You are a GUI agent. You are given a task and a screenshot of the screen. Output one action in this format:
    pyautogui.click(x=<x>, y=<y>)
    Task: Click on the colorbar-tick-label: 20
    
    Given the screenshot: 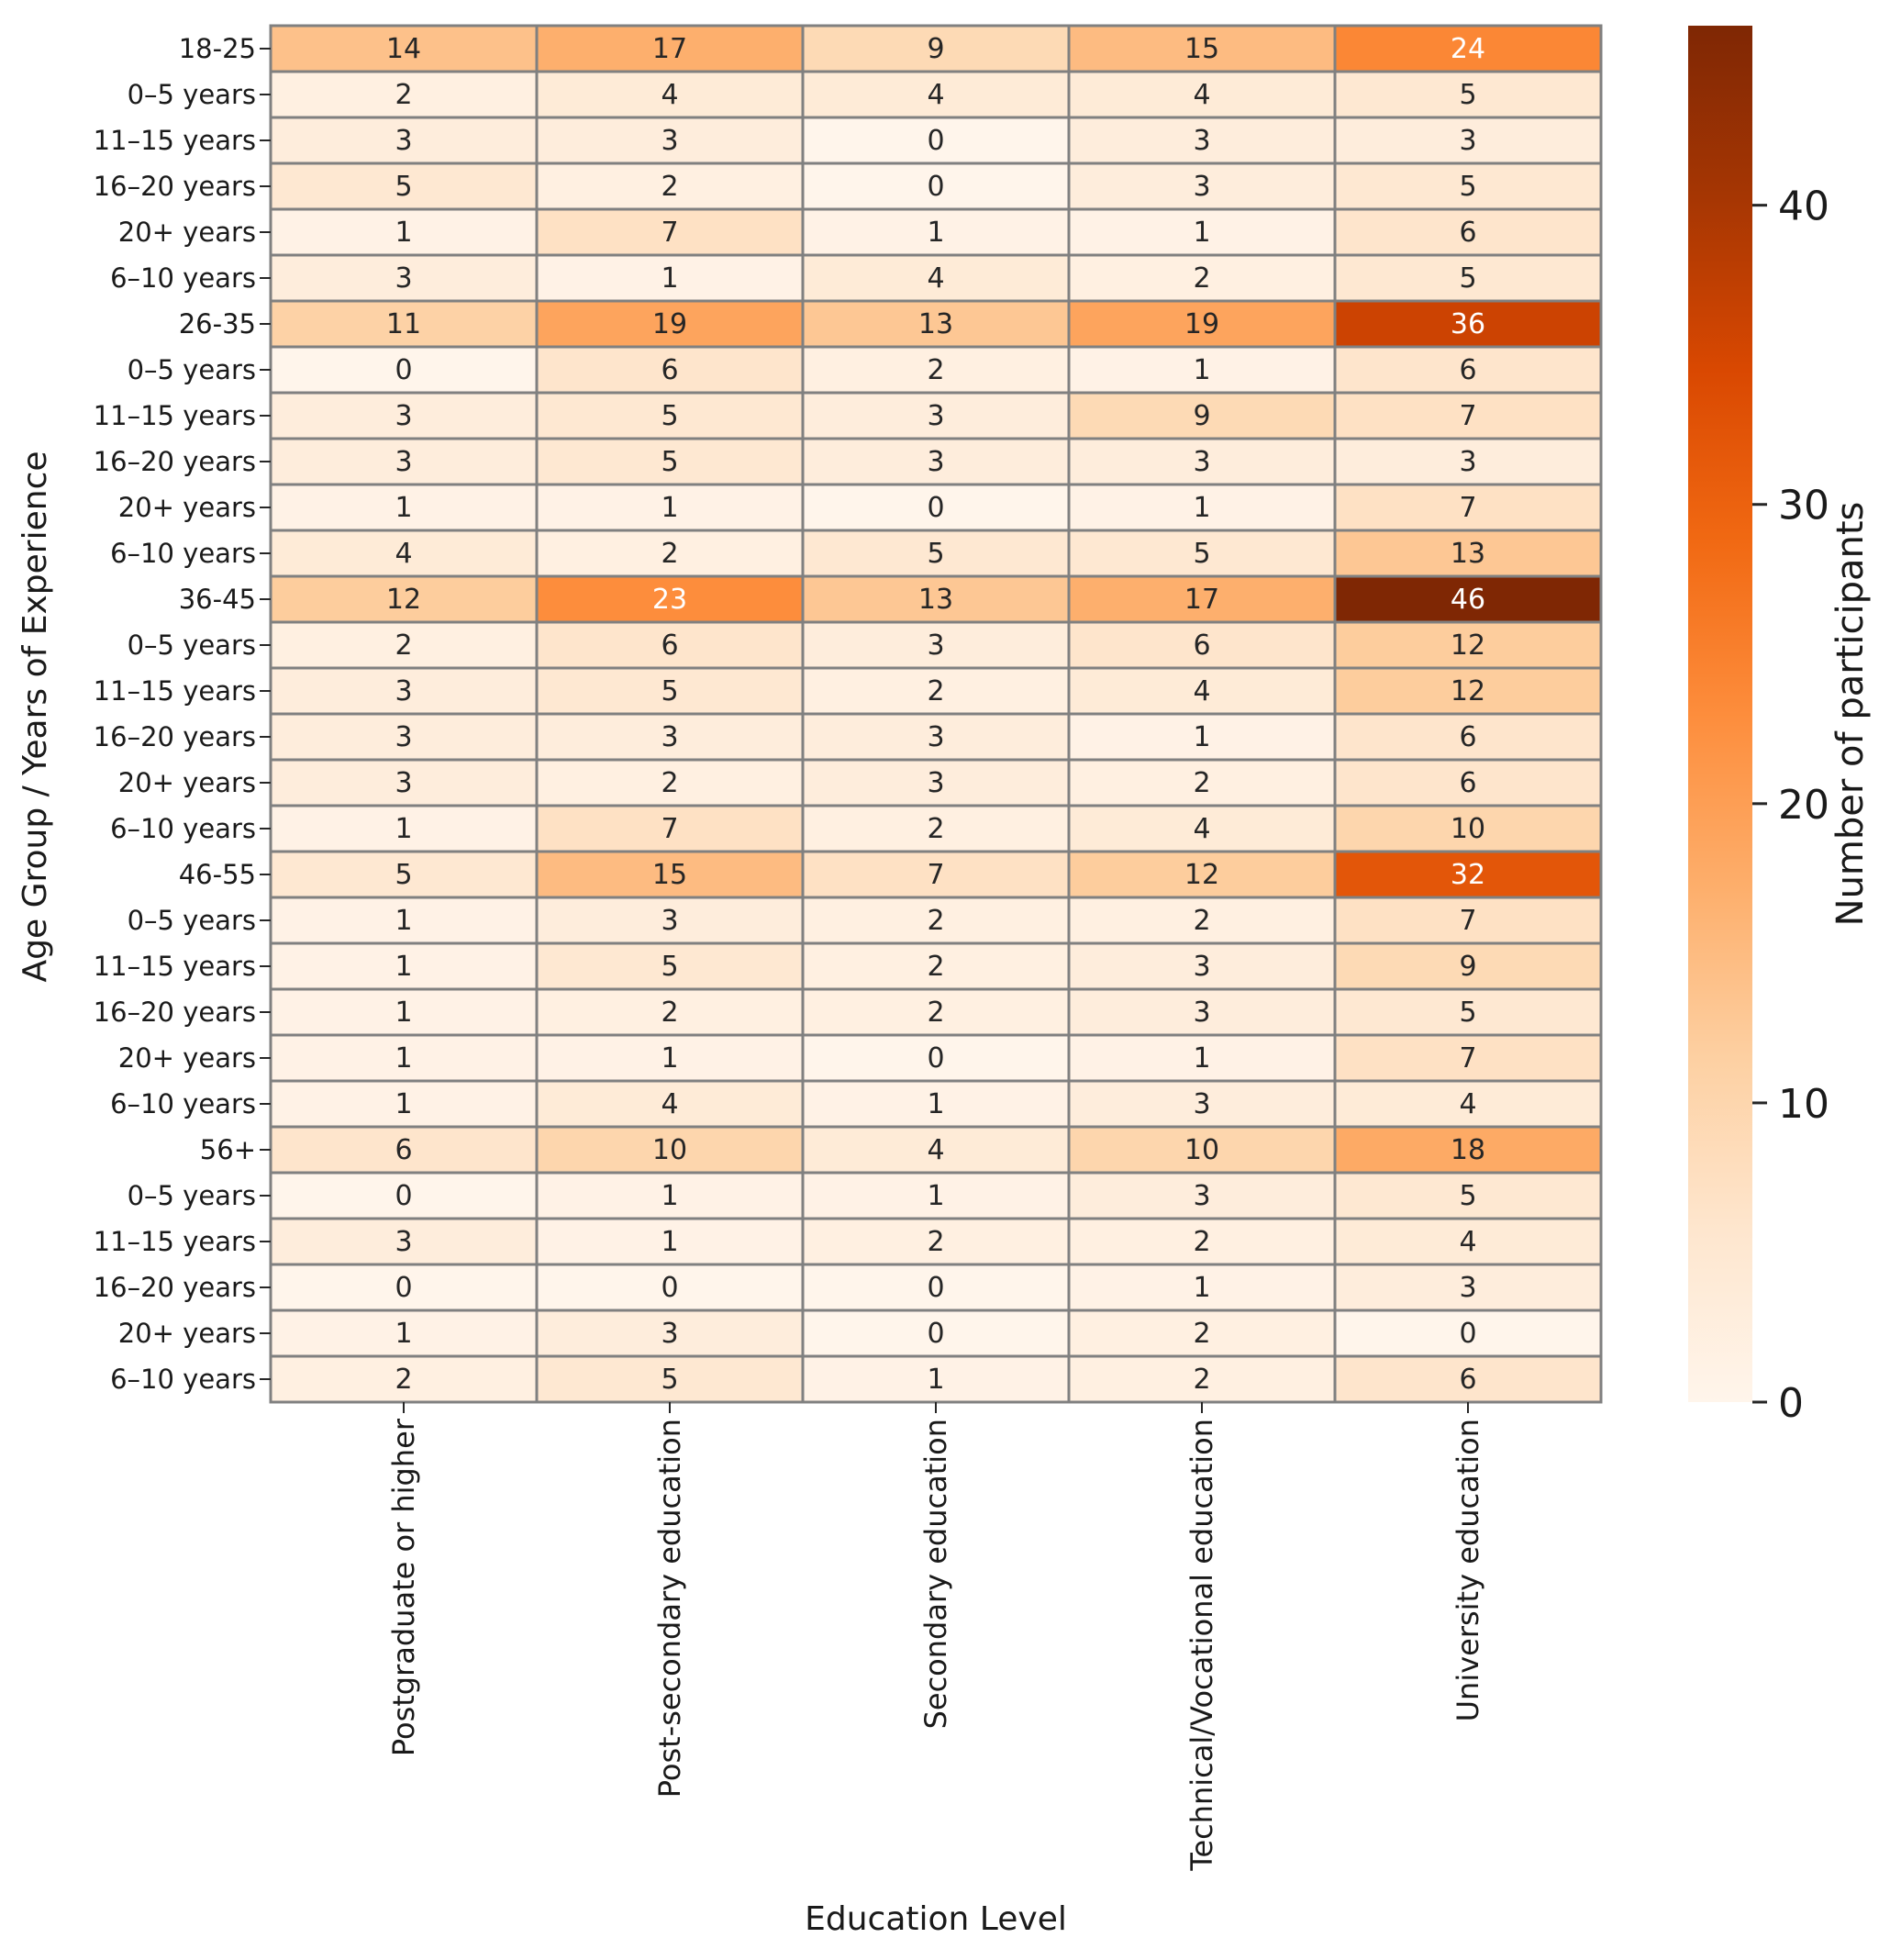 What is the action you would take?
    pyautogui.click(x=1803, y=805)
    